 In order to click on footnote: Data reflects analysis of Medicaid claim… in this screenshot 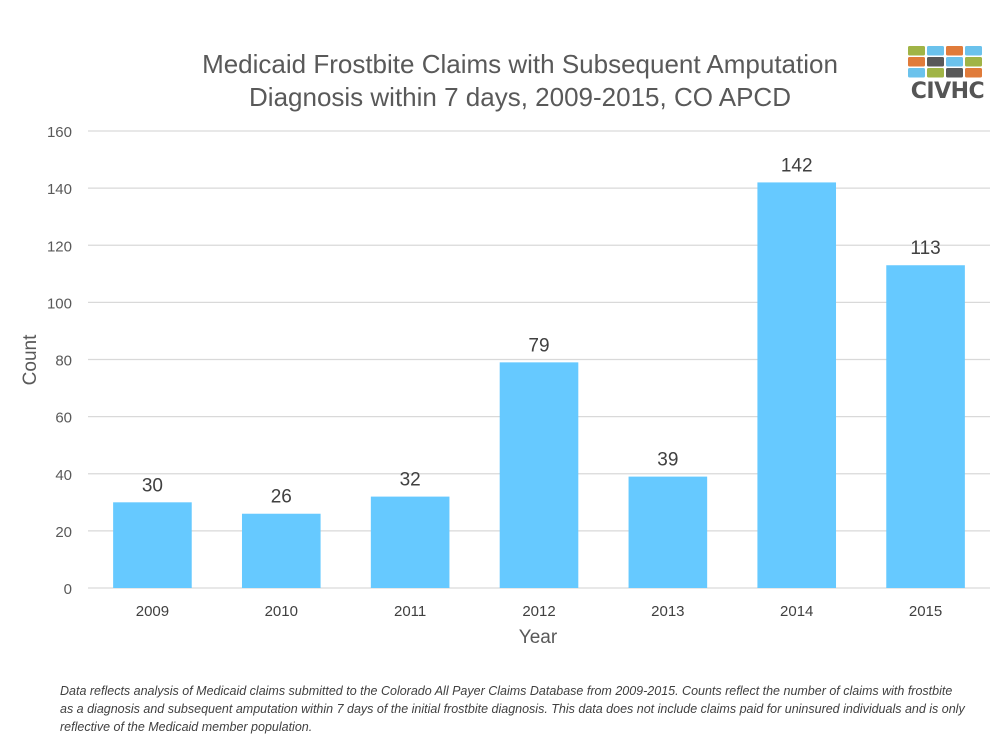, I will do `click(512, 709)`.